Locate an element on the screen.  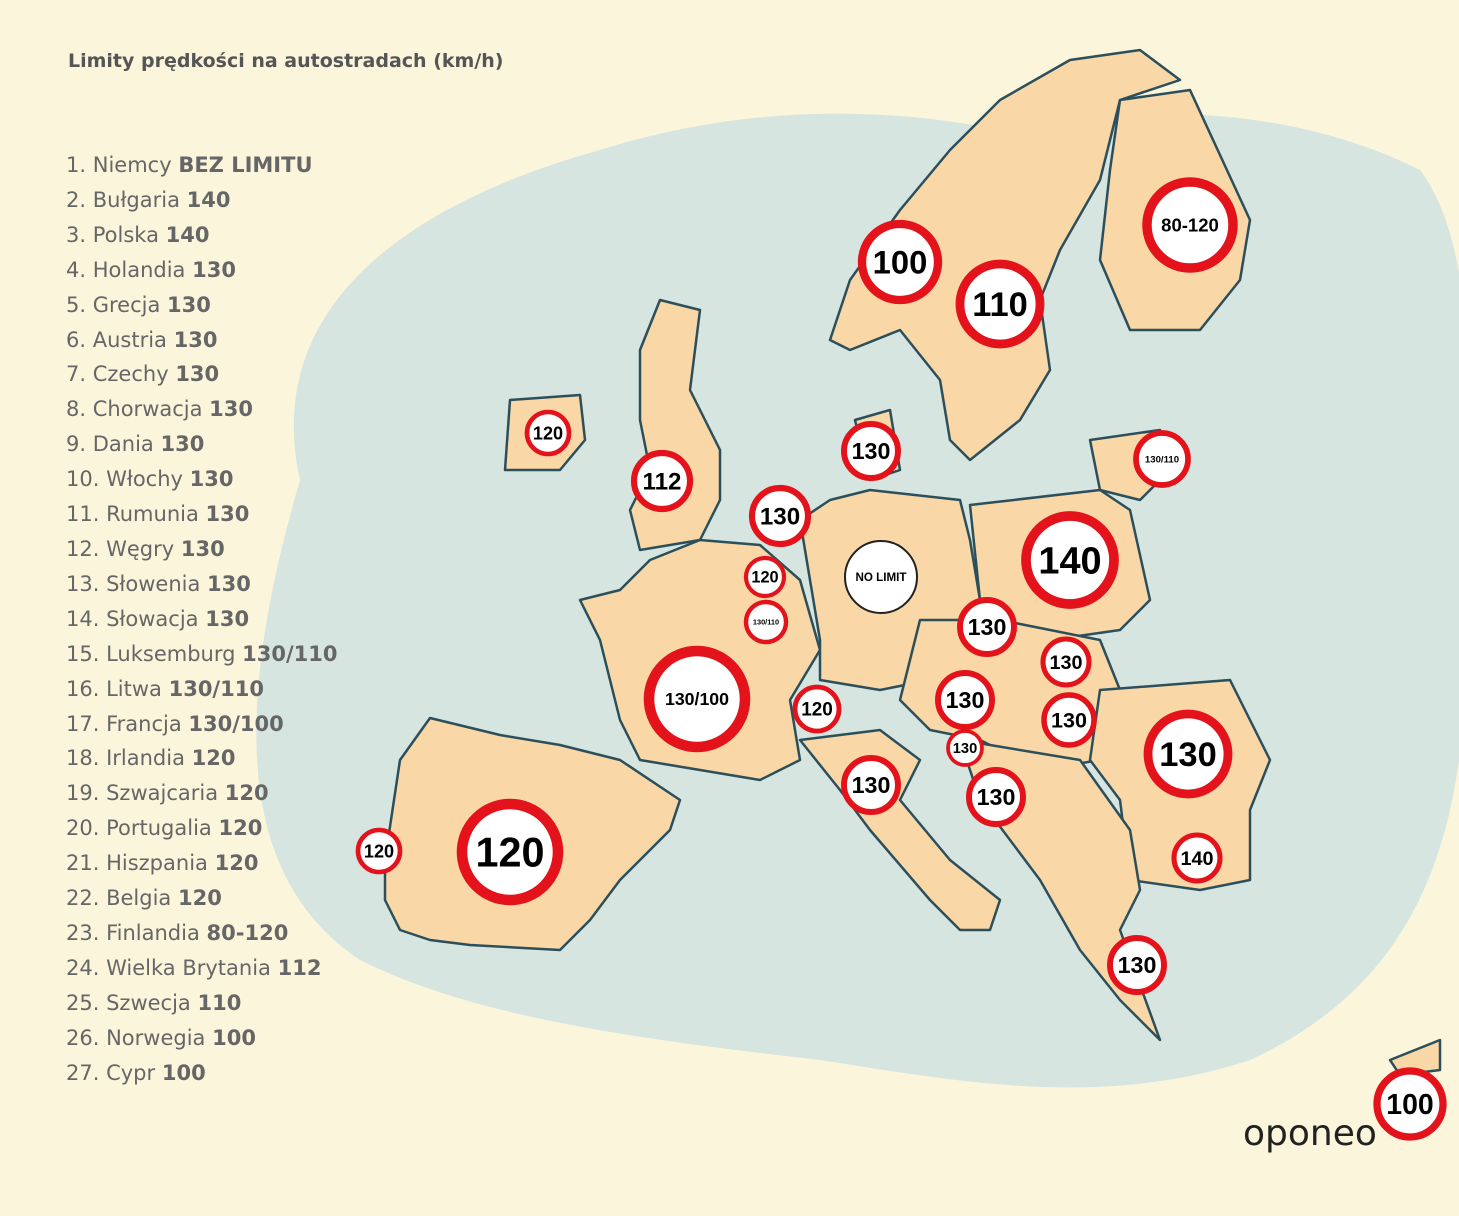
rank: 17. is located at coordinates (83, 723).